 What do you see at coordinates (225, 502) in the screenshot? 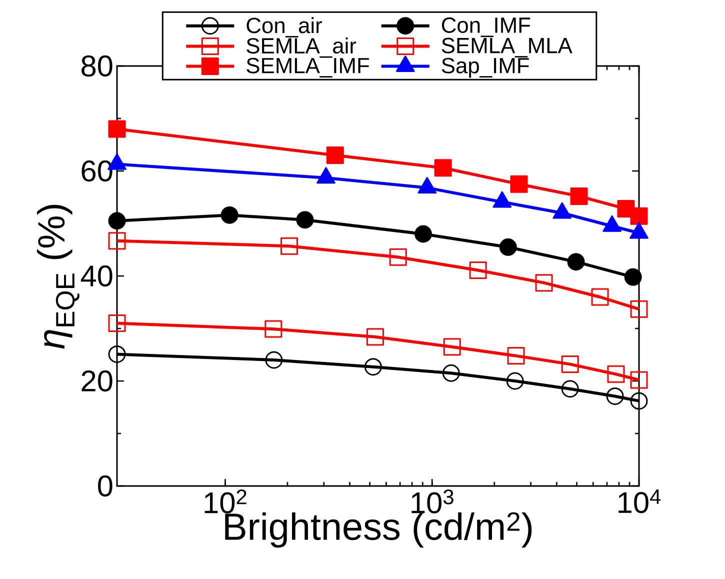
I see `x-tick-label: 10$^{2}$` at bounding box center [225, 502].